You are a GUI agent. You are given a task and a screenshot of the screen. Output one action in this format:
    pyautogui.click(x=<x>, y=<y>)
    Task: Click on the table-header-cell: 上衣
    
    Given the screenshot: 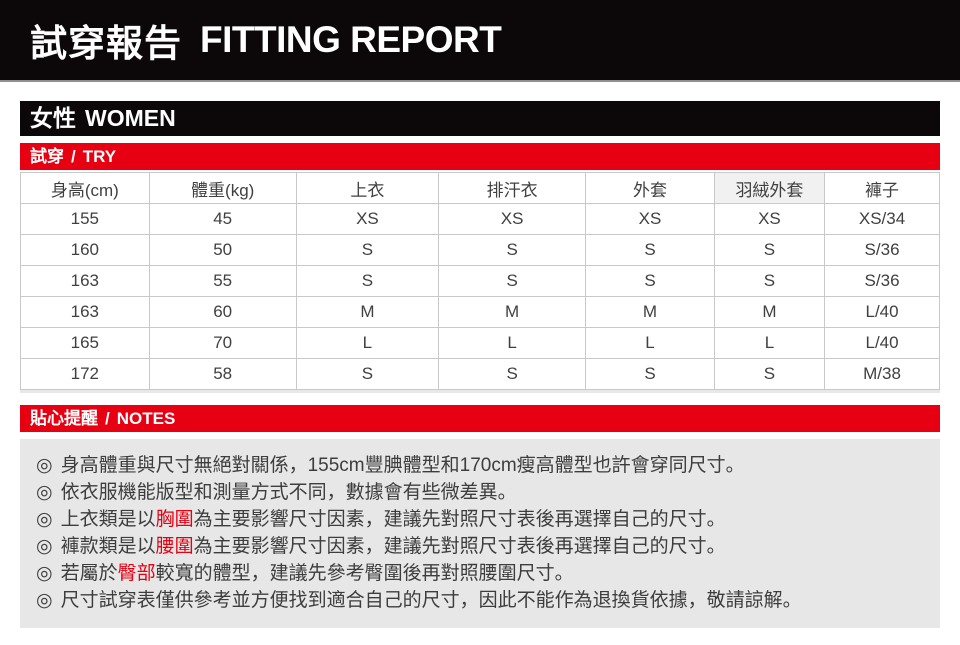 What is the action you would take?
    pyautogui.click(x=367, y=188)
    